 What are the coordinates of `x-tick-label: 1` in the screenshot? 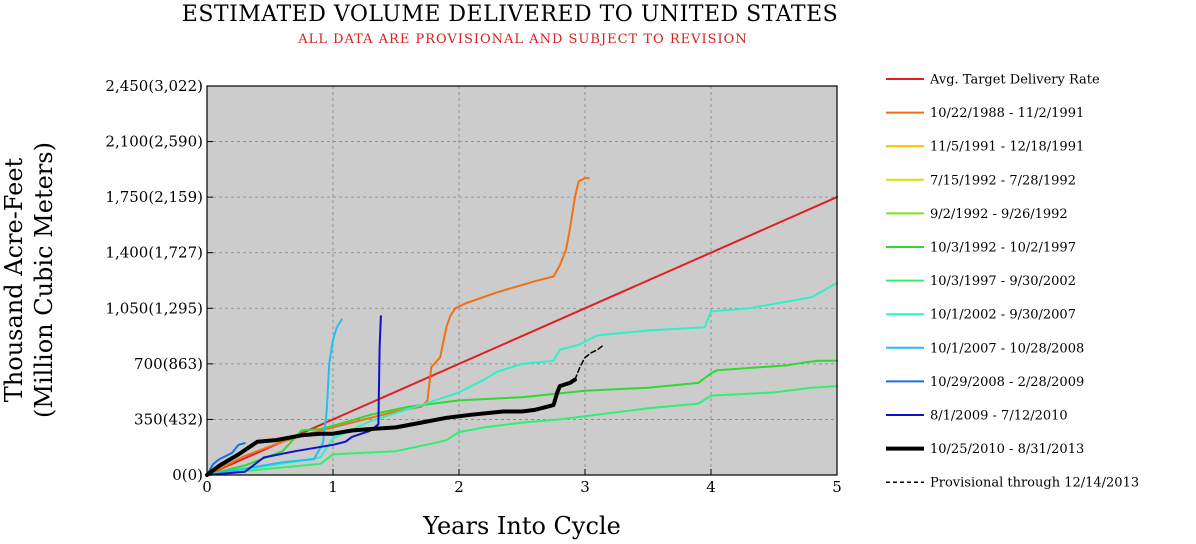 It's located at (333, 487).